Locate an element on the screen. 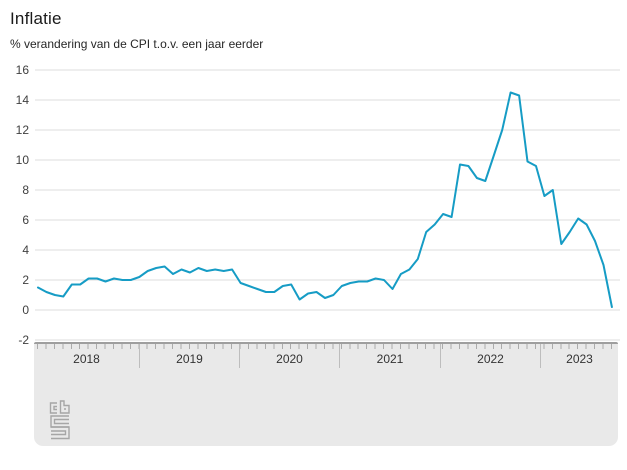  time-axis-top-strip is located at coordinates (326, 343).